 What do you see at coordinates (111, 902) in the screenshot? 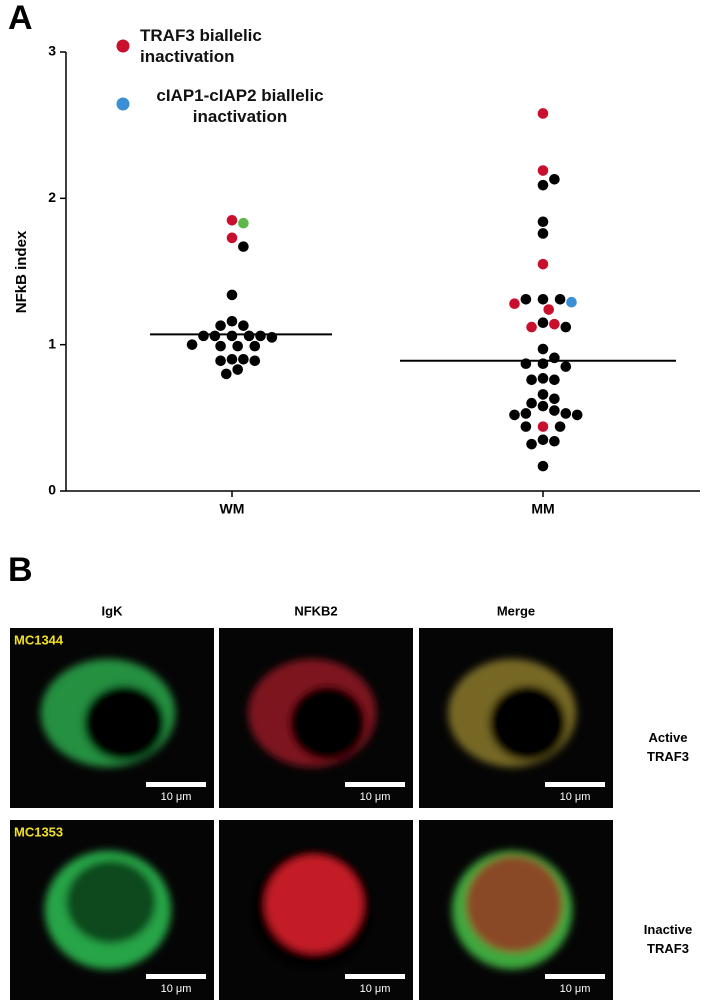
I see `inner` at bounding box center [111, 902].